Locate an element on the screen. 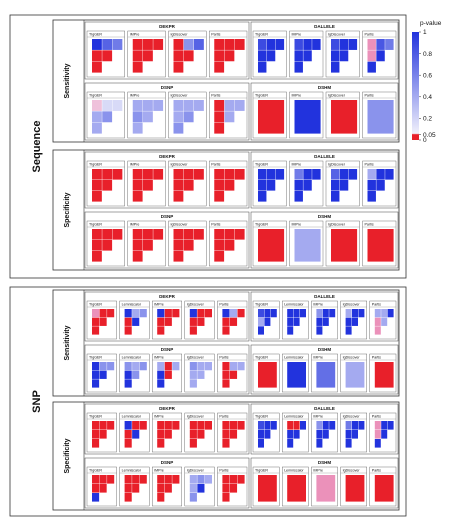 The height and width of the screenshot is (524, 474). dataset-title: DALLELE is located at coordinates (324, 156).